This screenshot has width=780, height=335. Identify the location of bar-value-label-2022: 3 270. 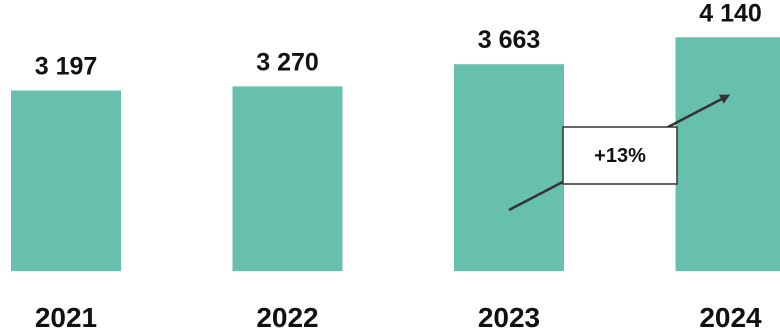
(287, 62).